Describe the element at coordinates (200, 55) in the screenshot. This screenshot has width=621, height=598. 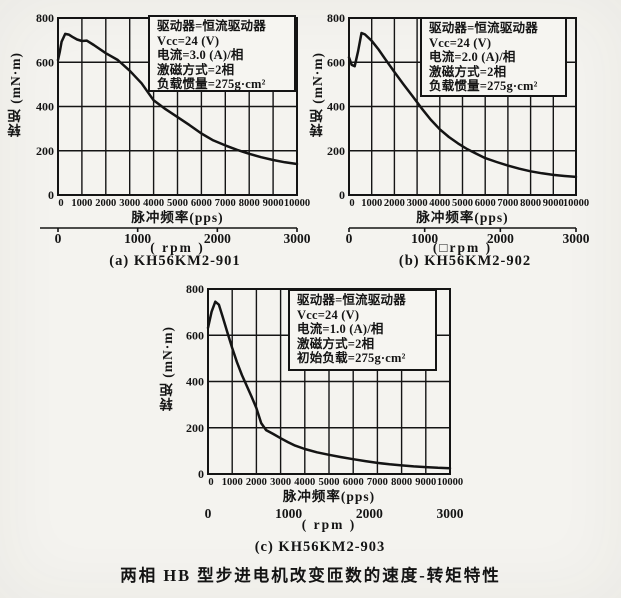
I see `legend-line: 电流=3.0 (A)/相` at that location.